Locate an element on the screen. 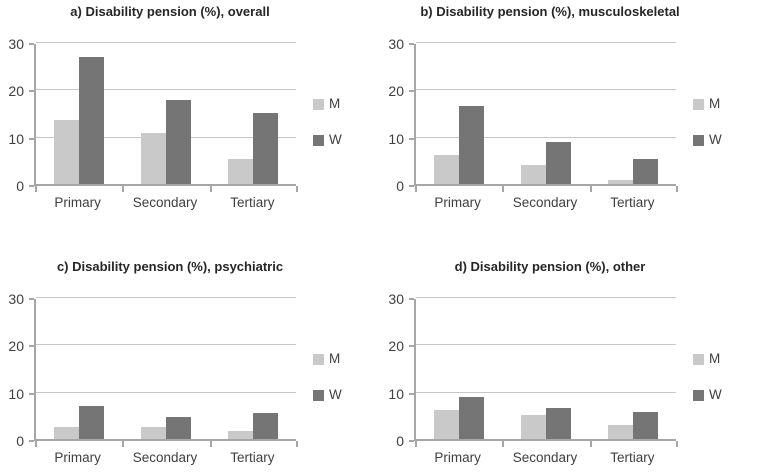 This screenshot has width=760, height=475. bar-m-secondary is located at coordinates (533, 427).